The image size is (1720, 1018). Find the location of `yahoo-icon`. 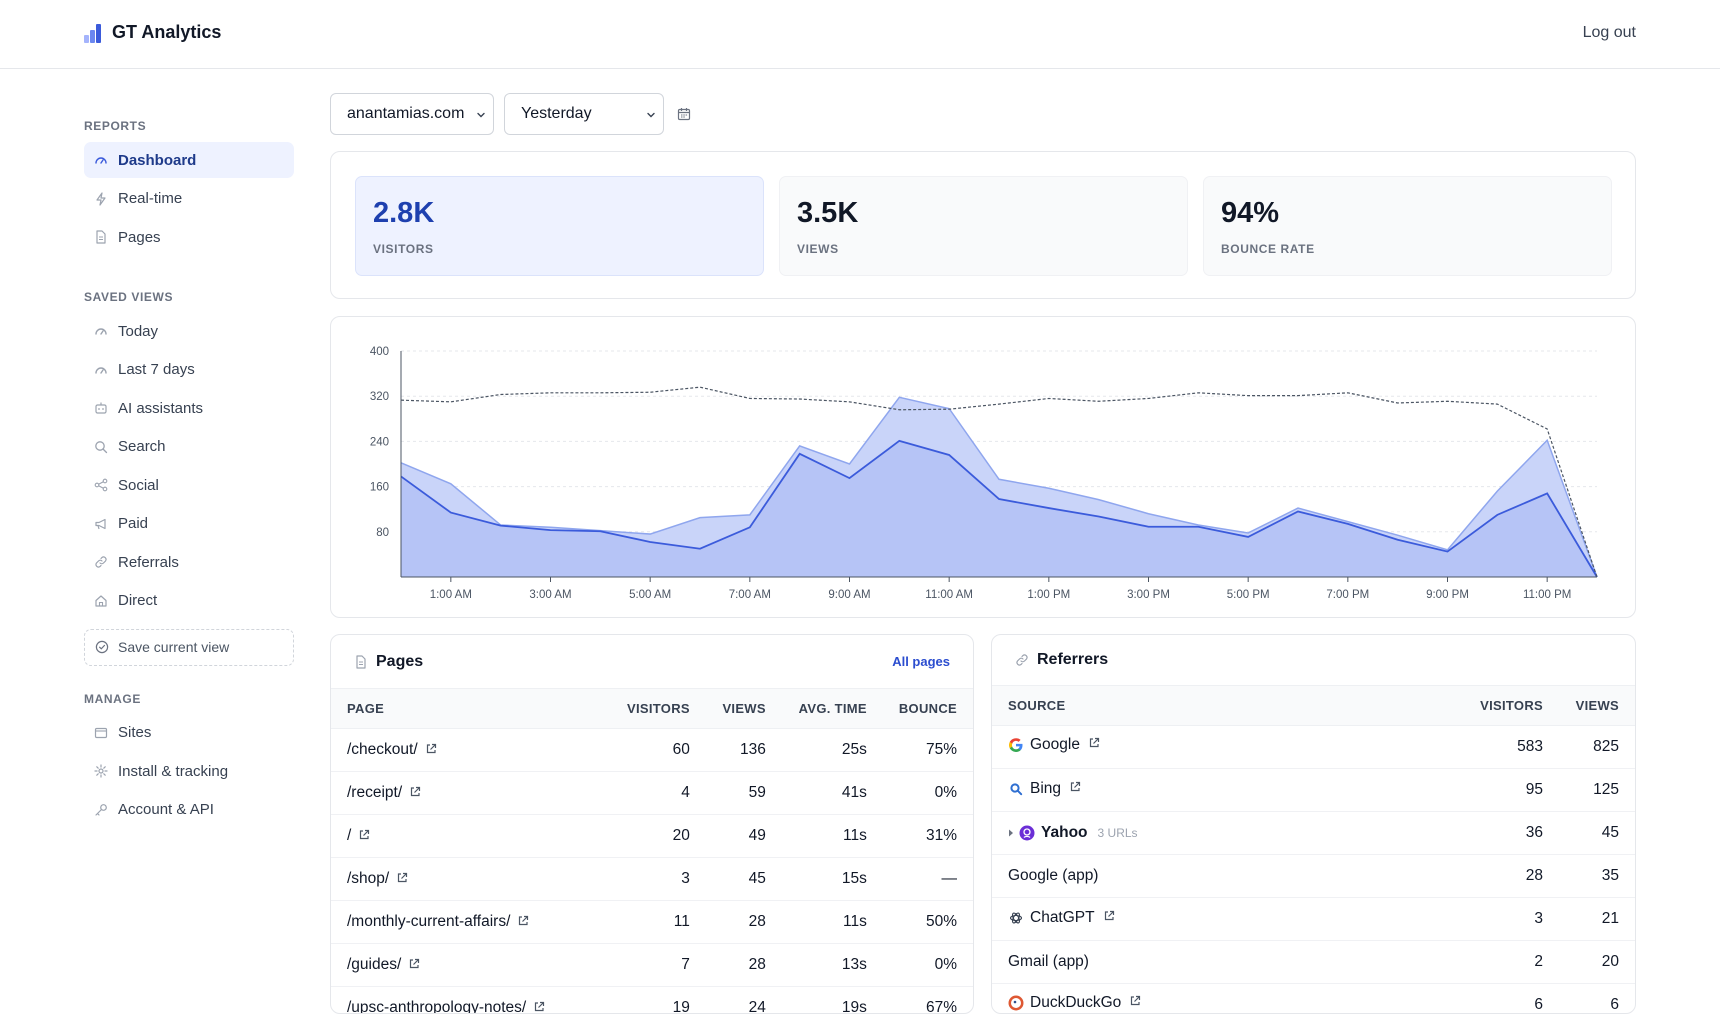

yahoo-icon is located at coordinates (1027, 833).